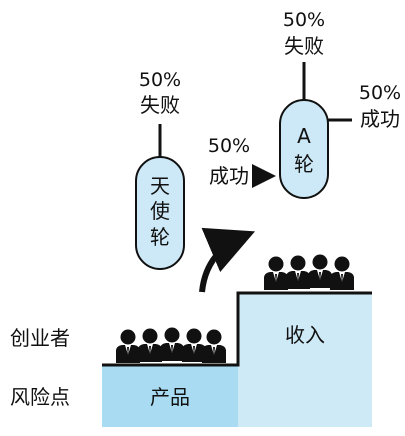 The height and width of the screenshot is (436, 405). I want to click on product-step-label: 产品, so click(170, 397).